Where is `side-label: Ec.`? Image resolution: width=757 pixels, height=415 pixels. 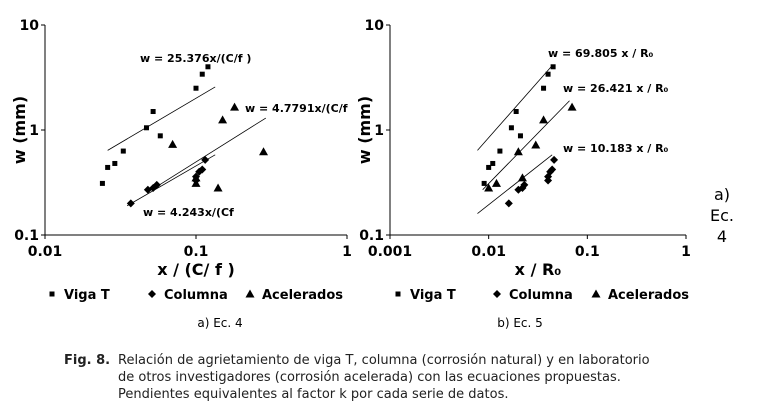 side-label: Ec. is located at coordinates (722, 215).